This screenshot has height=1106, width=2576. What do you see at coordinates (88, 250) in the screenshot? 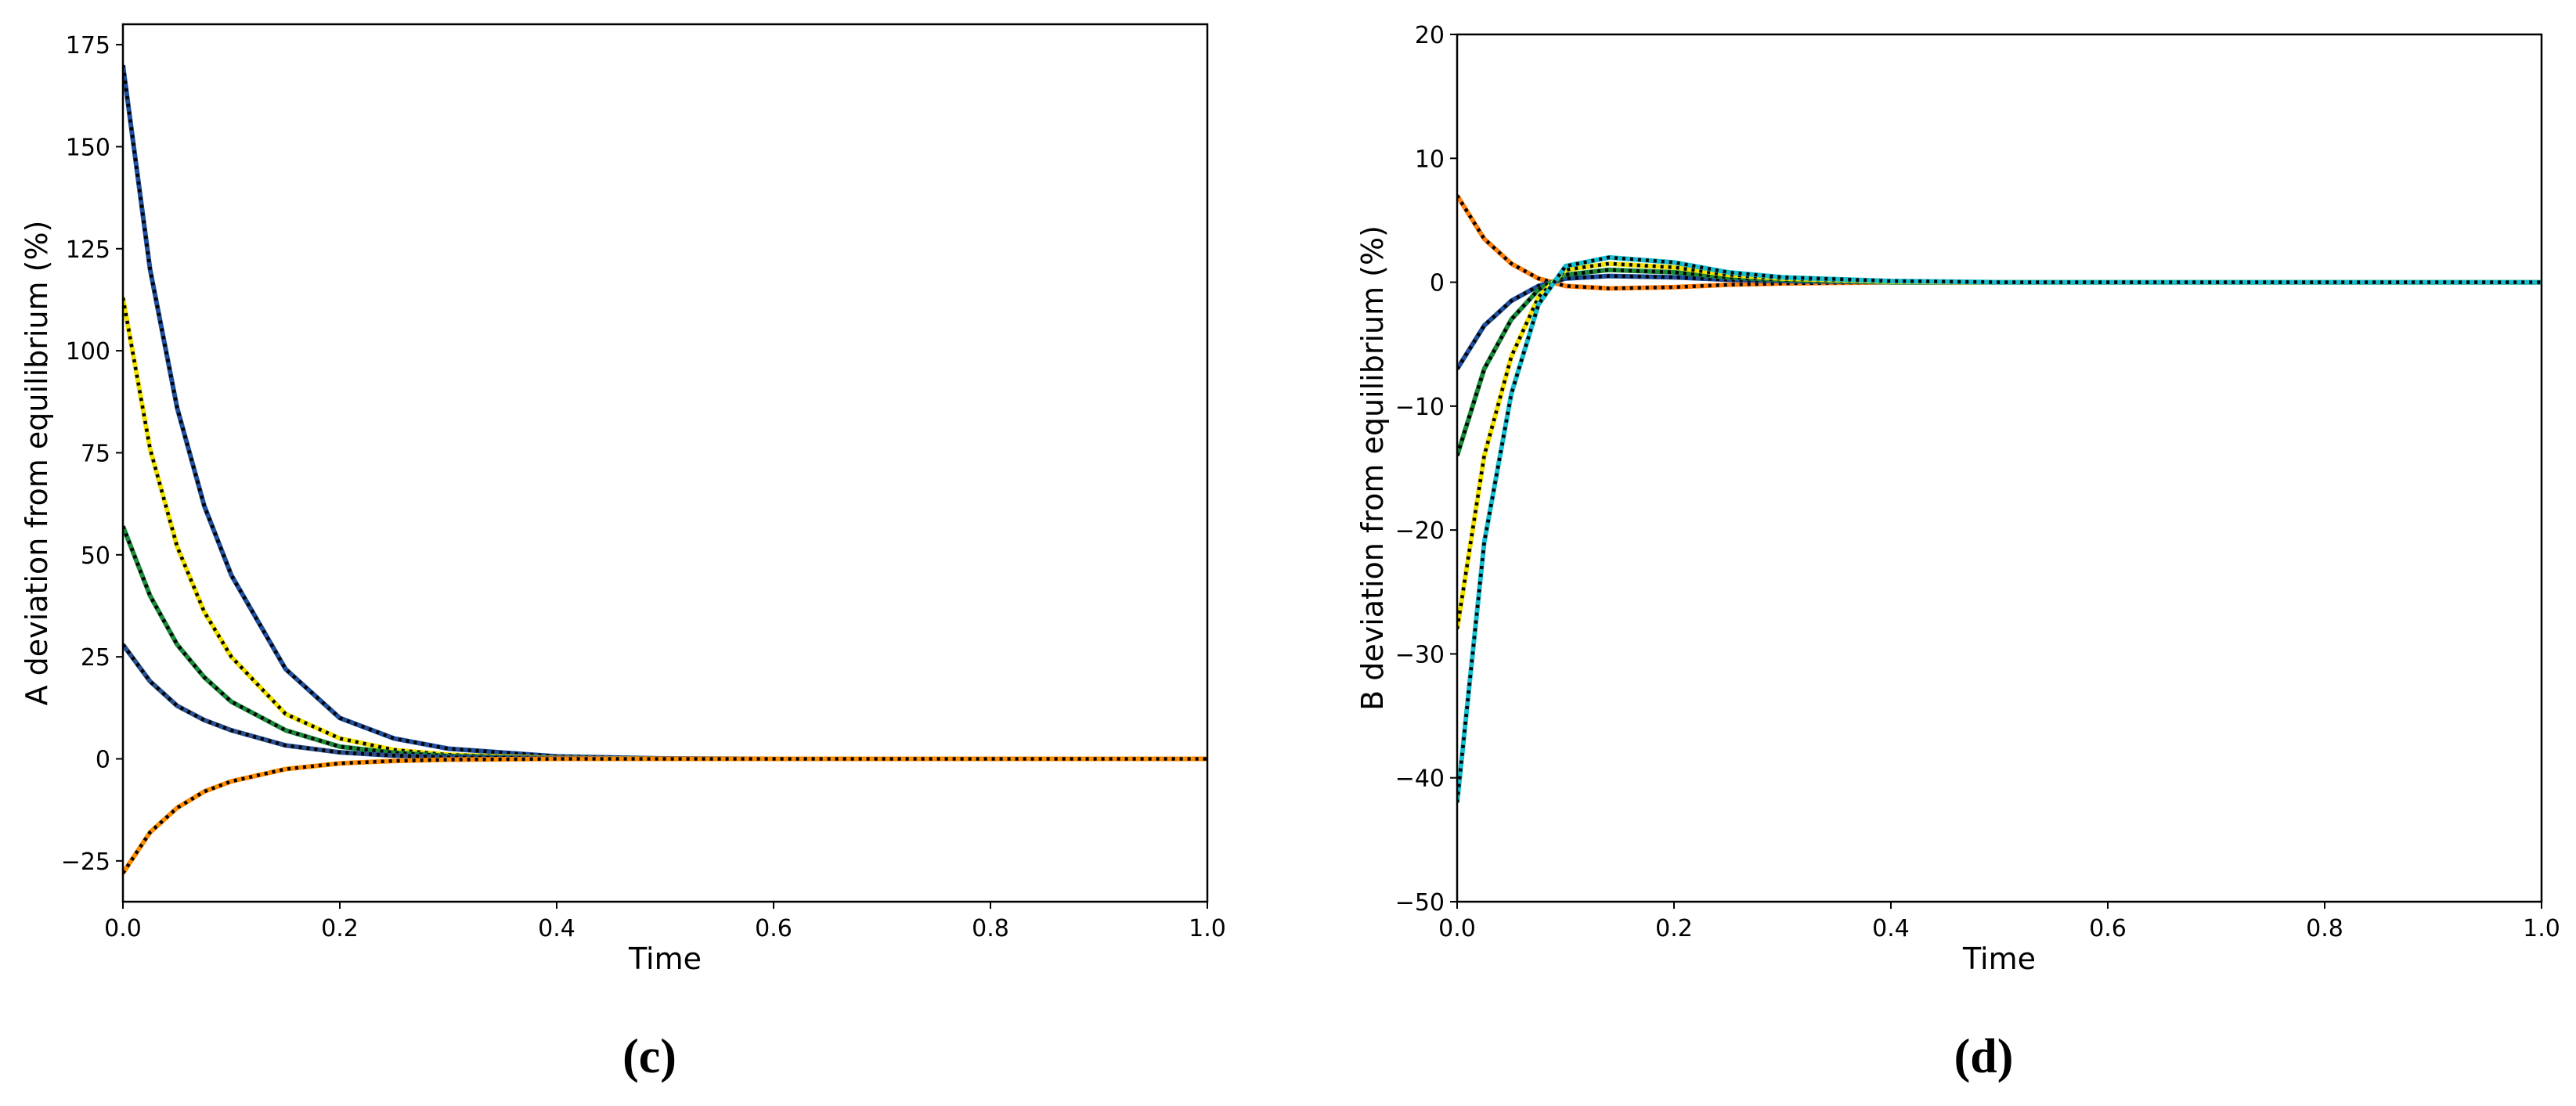
I see `y-tick-label: 125` at bounding box center [88, 250].